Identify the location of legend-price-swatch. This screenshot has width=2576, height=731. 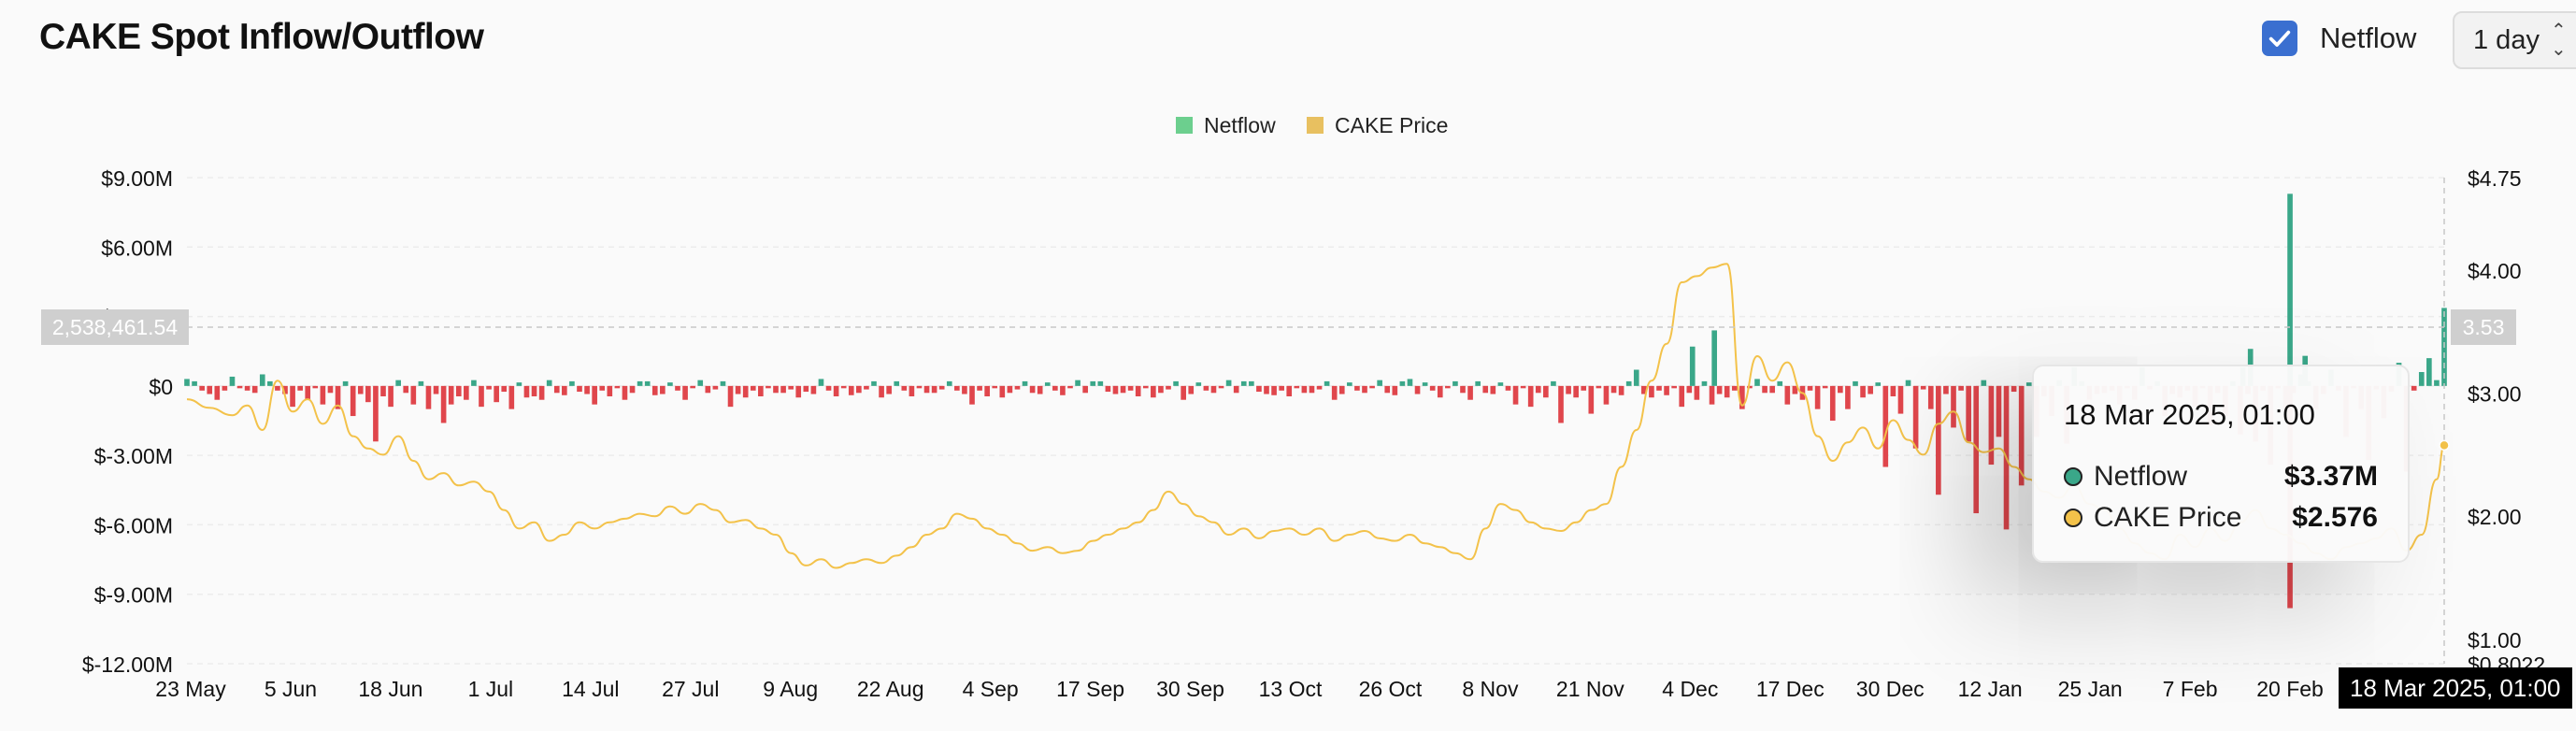
(1315, 125).